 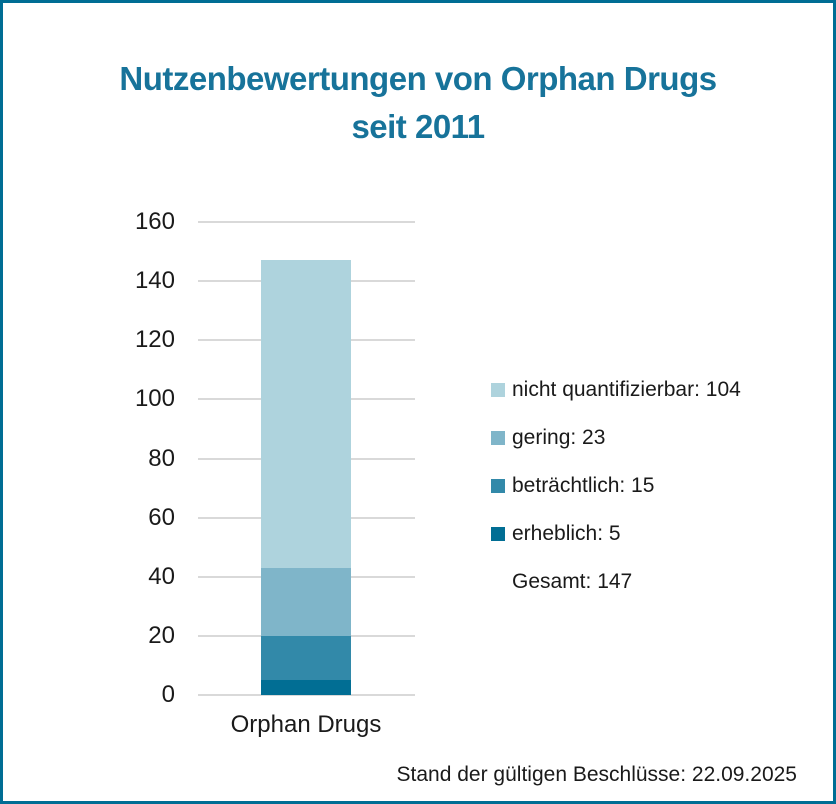 I want to click on legend-total: Gesamt: 147, so click(x=616, y=582).